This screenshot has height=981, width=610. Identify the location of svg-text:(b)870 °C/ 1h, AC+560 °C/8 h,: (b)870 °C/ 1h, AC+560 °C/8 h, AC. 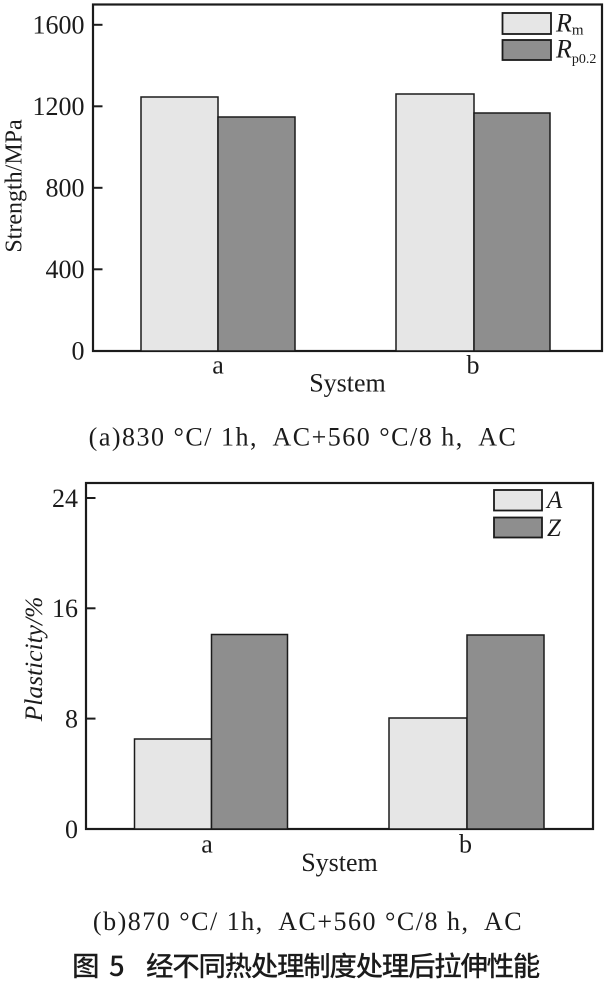
(308, 921).